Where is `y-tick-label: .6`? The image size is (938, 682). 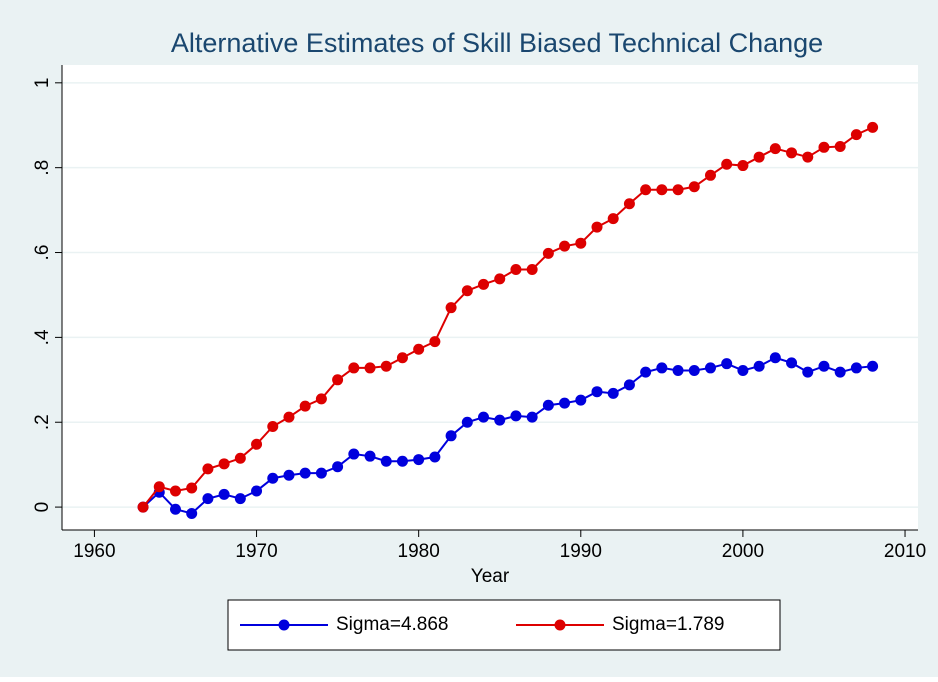 y-tick-label: .6 is located at coordinates (42, 253).